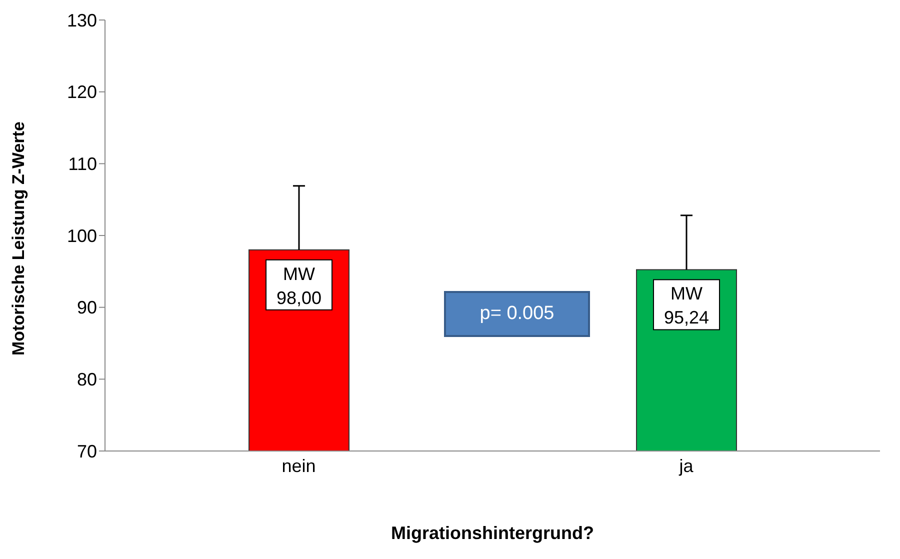 Image resolution: width=900 pixels, height=559 pixels. Describe the element at coordinates (82, 164) in the screenshot. I see `y-tick-label: 110` at that location.